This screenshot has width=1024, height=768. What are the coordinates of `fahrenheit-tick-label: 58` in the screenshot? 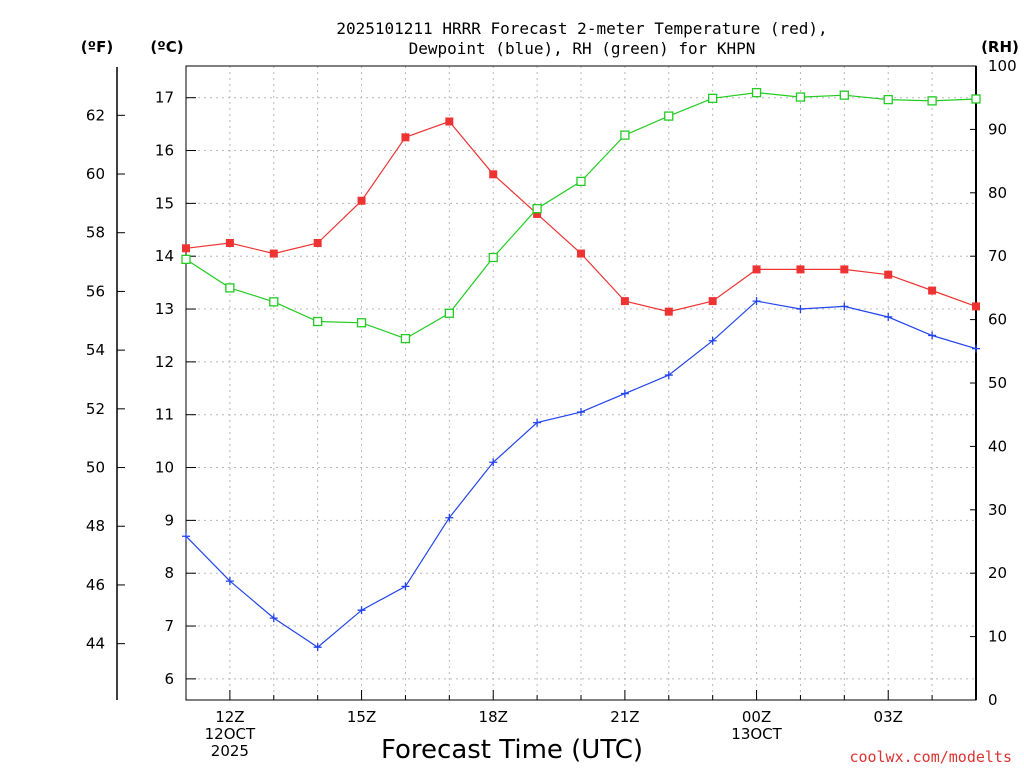 It's located at (95, 233).